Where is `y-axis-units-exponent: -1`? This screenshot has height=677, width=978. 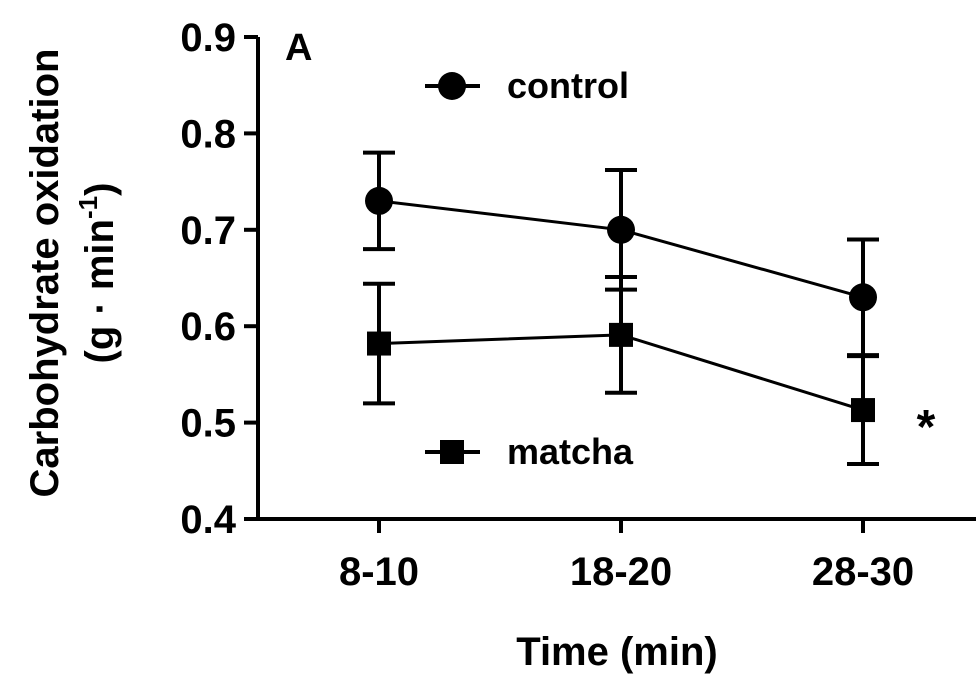 y-axis-units-exponent: -1 is located at coordinates (88, 207).